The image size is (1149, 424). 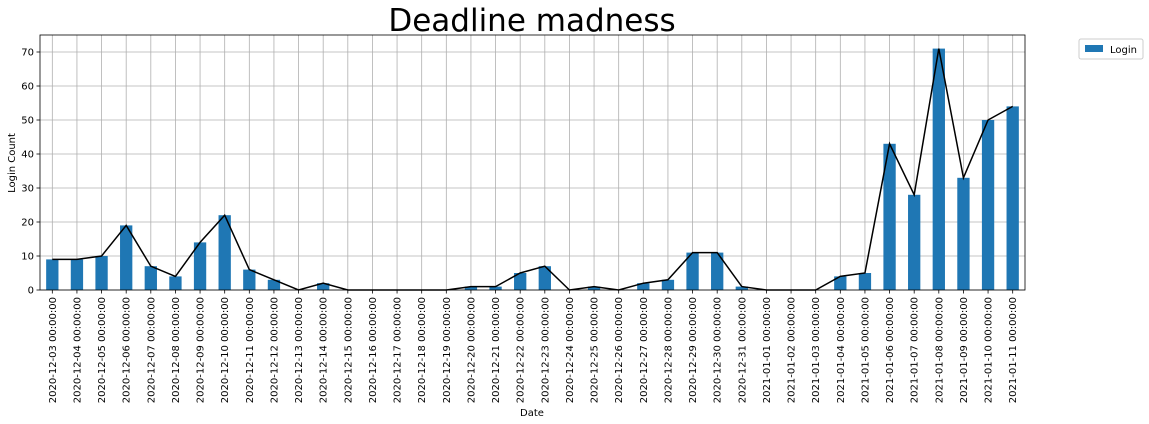 What do you see at coordinates (299, 350) in the screenshot?
I see `x-tick-label: 2020-12-13 00:00:00` at bounding box center [299, 350].